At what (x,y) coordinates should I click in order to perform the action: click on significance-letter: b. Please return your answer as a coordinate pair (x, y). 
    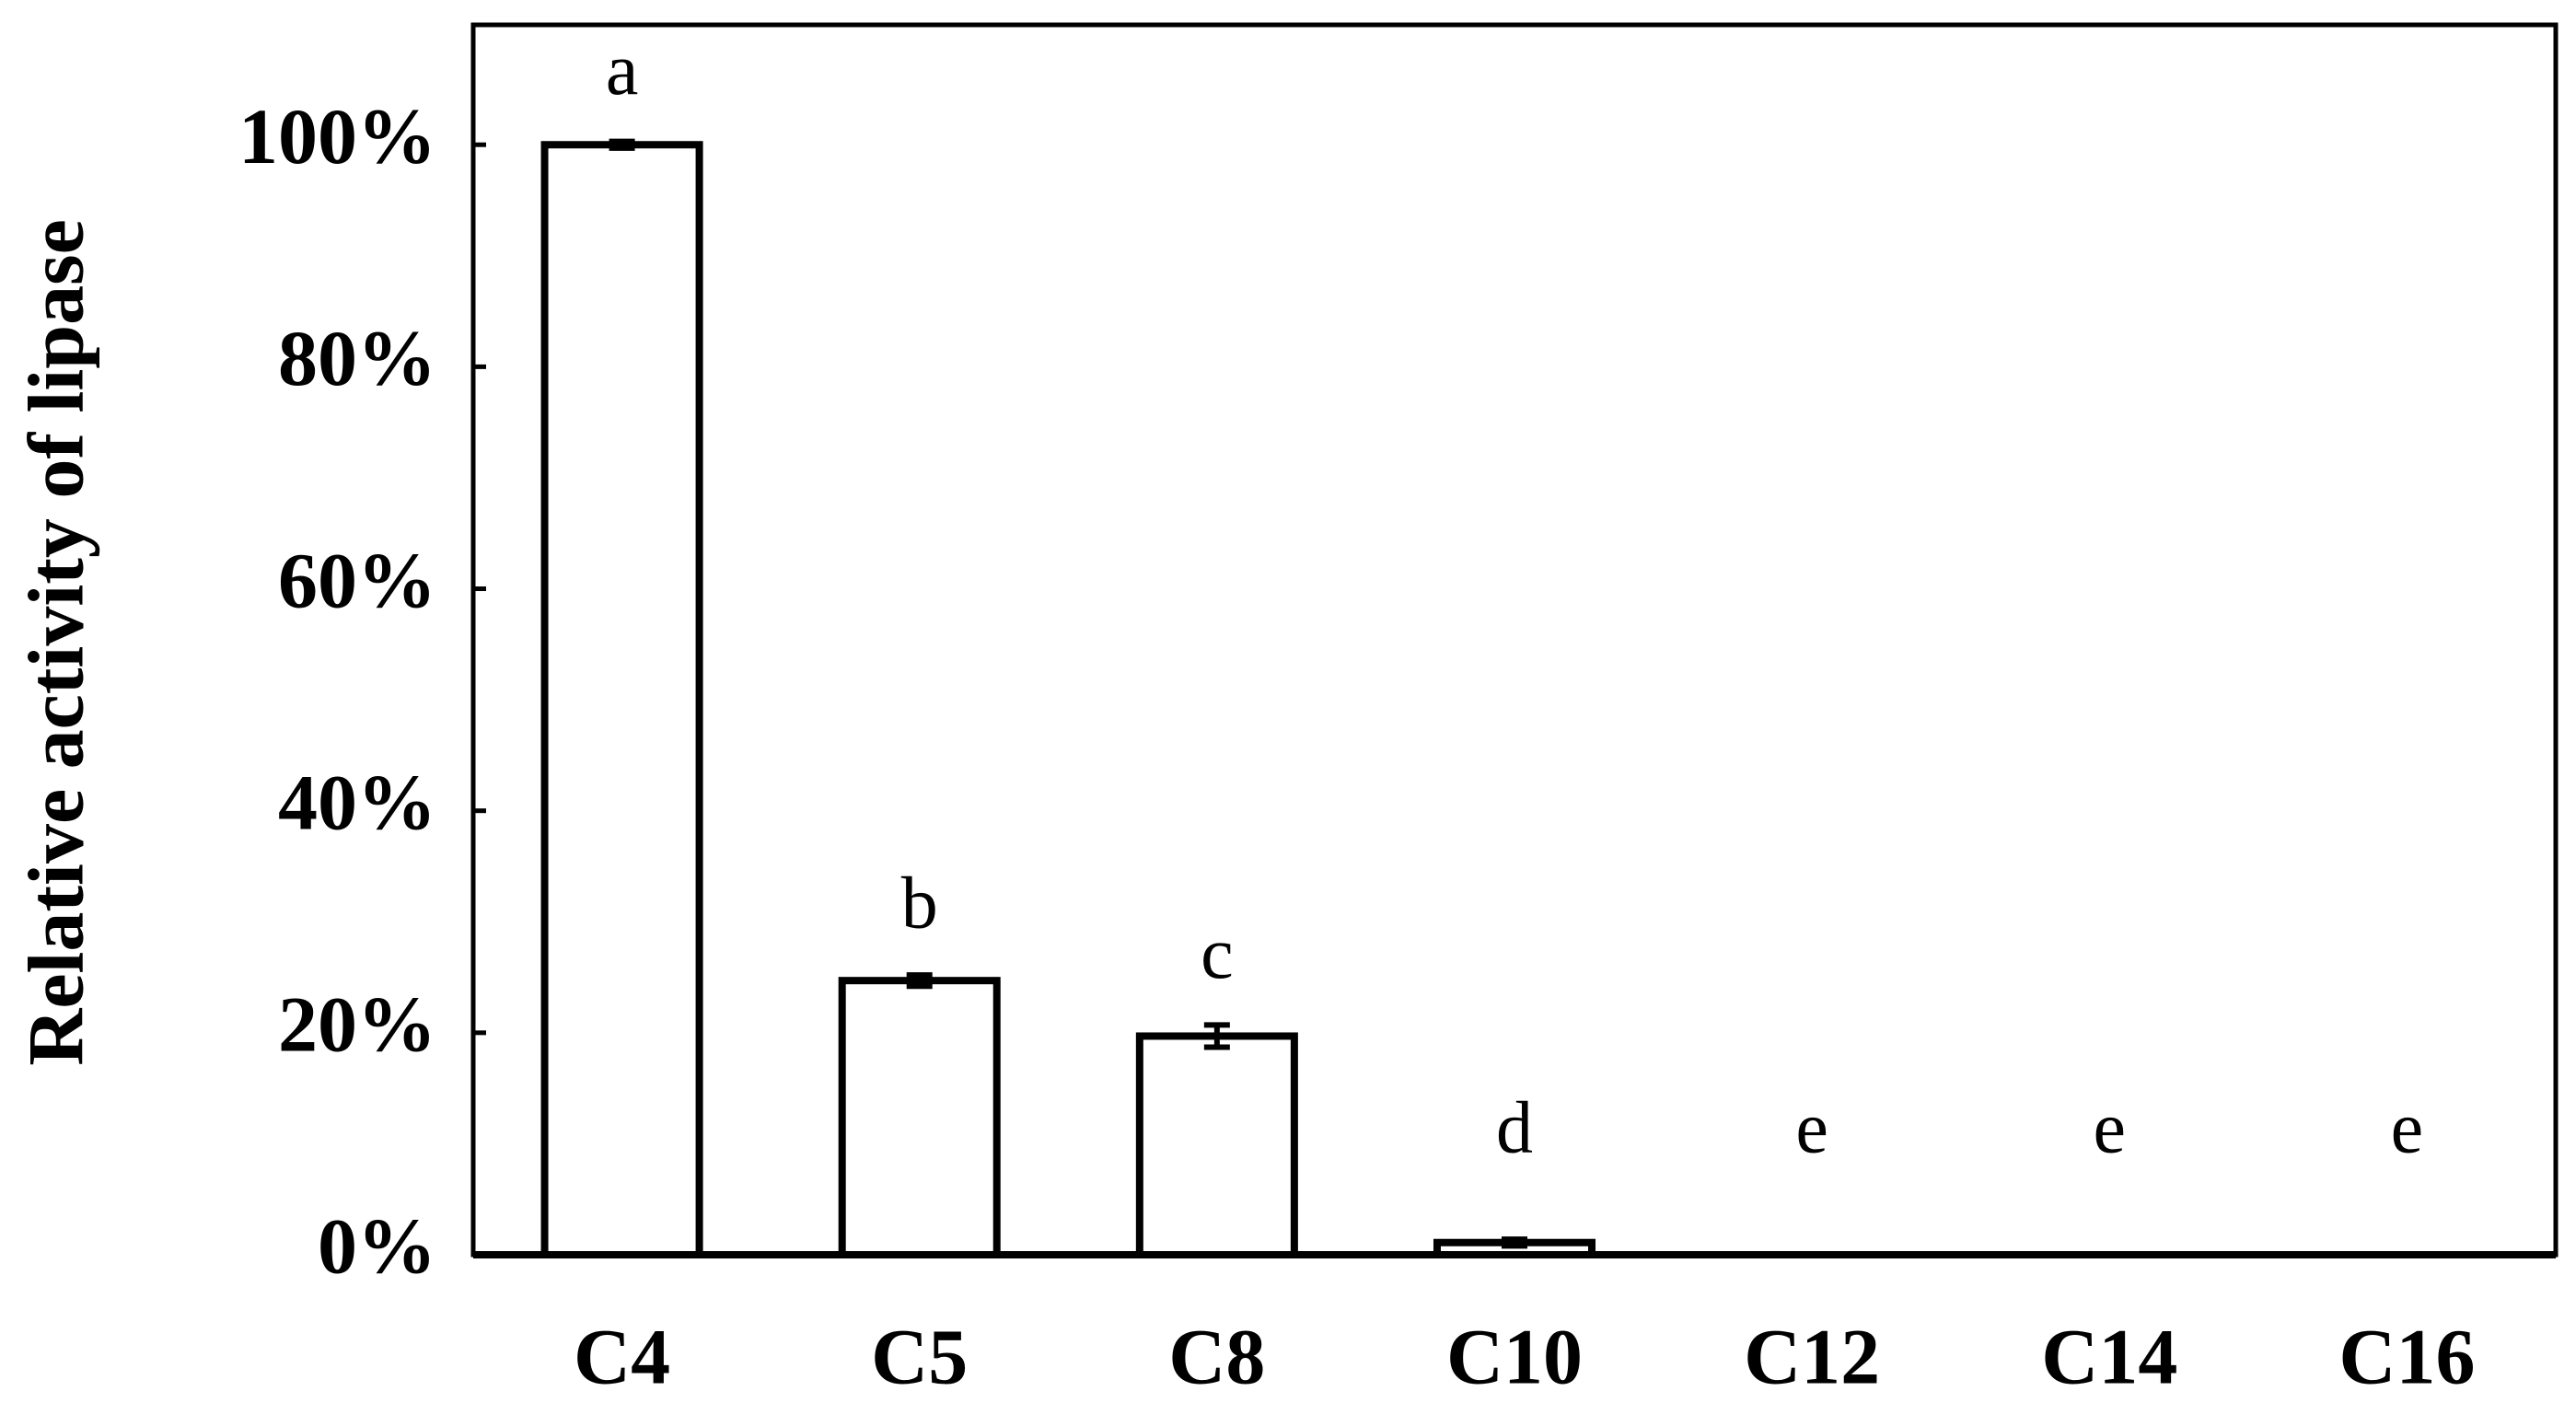
    Looking at the image, I should click on (919, 904).